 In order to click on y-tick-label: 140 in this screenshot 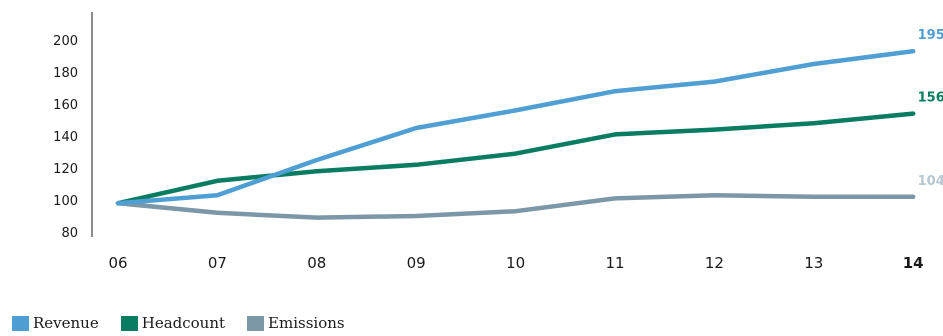, I will do `click(65, 137)`.